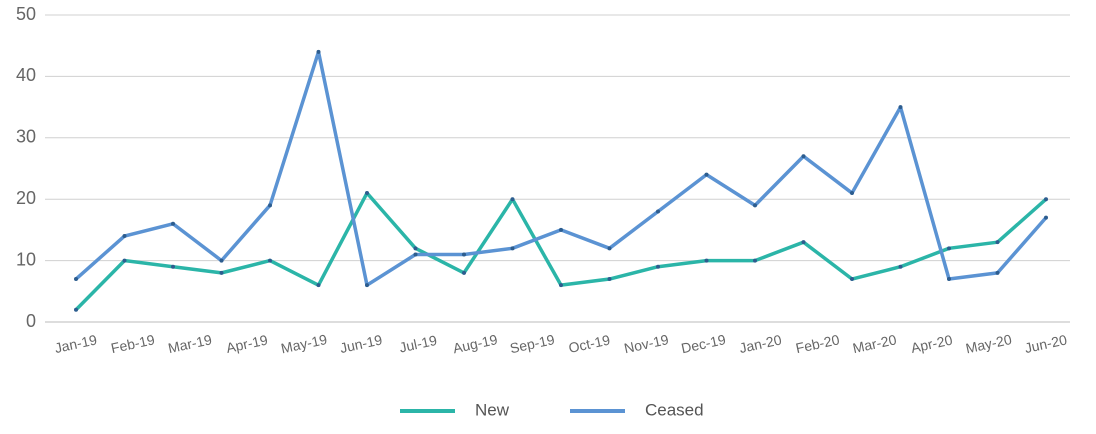 The width and height of the screenshot is (1096, 434). What do you see at coordinates (817, 343) in the screenshot?
I see `x-tick-label: Feb-20` at bounding box center [817, 343].